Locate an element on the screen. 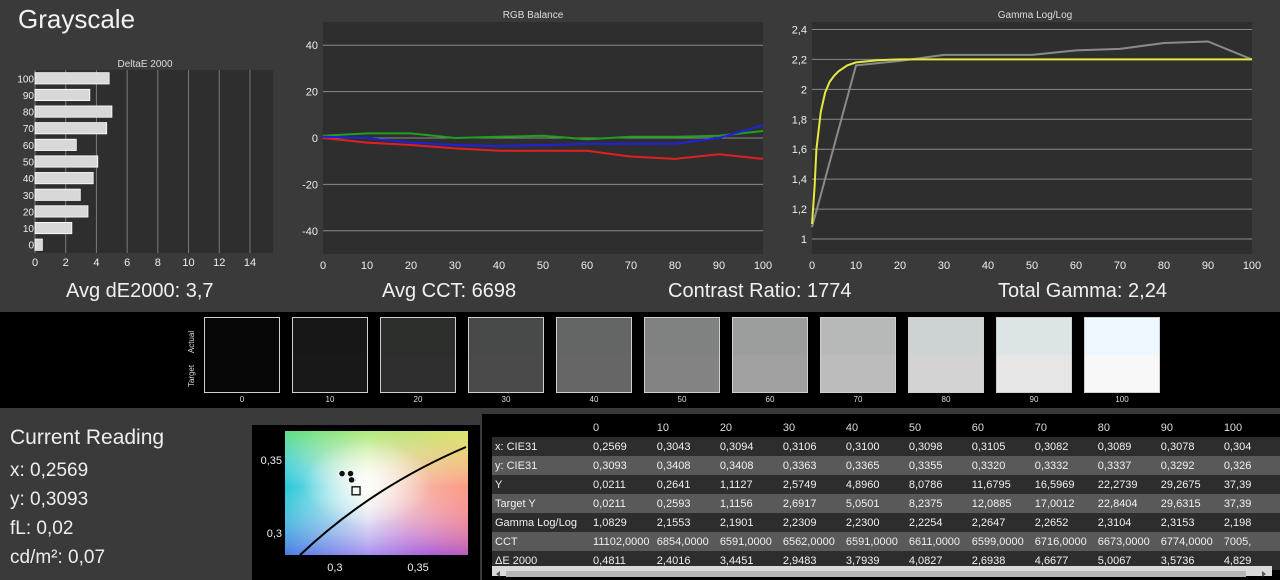 The image size is (1280, 580). delta-e-x-tick: 10 is located at coordinates (188, 263).